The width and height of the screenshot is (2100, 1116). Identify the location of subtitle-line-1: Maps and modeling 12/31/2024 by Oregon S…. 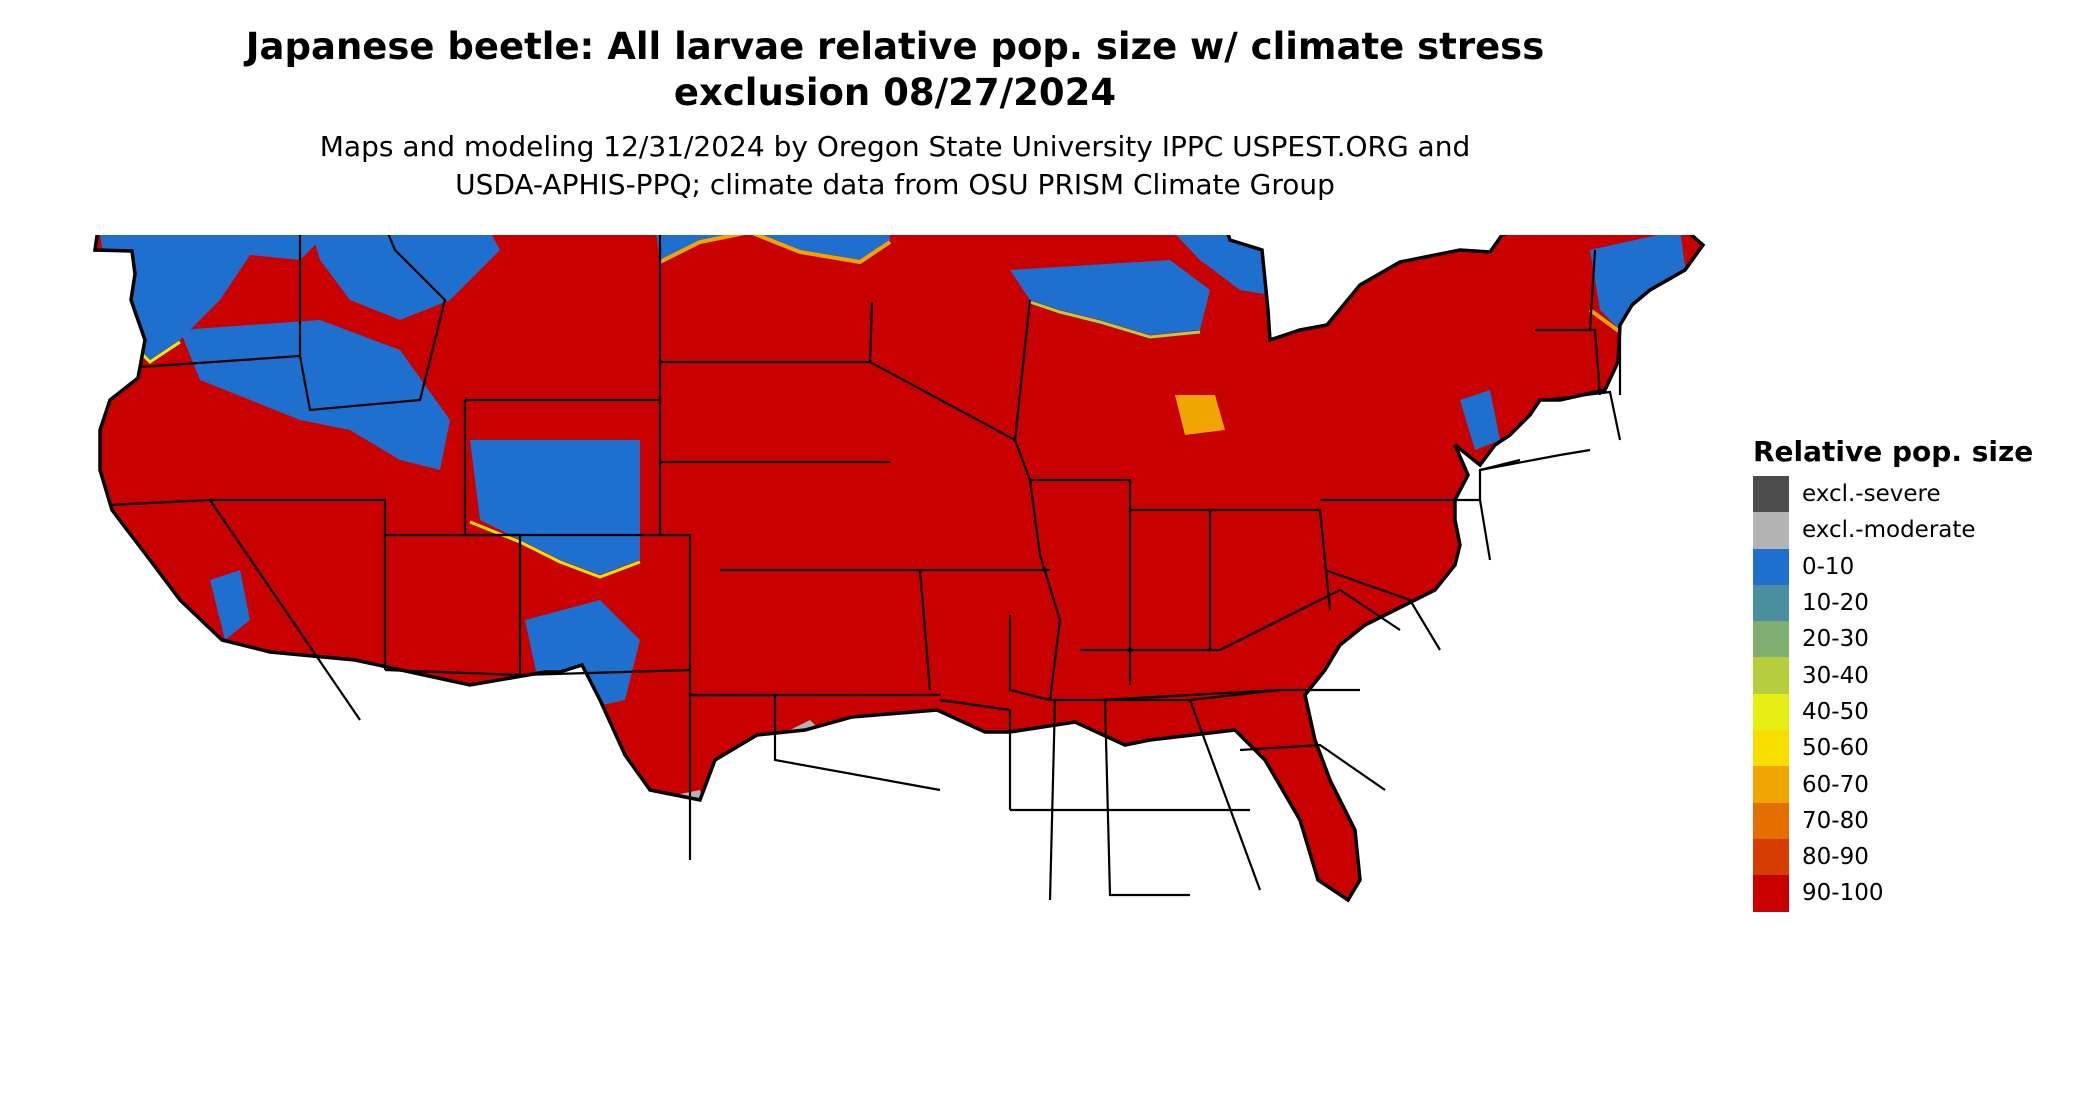
(895, 146).